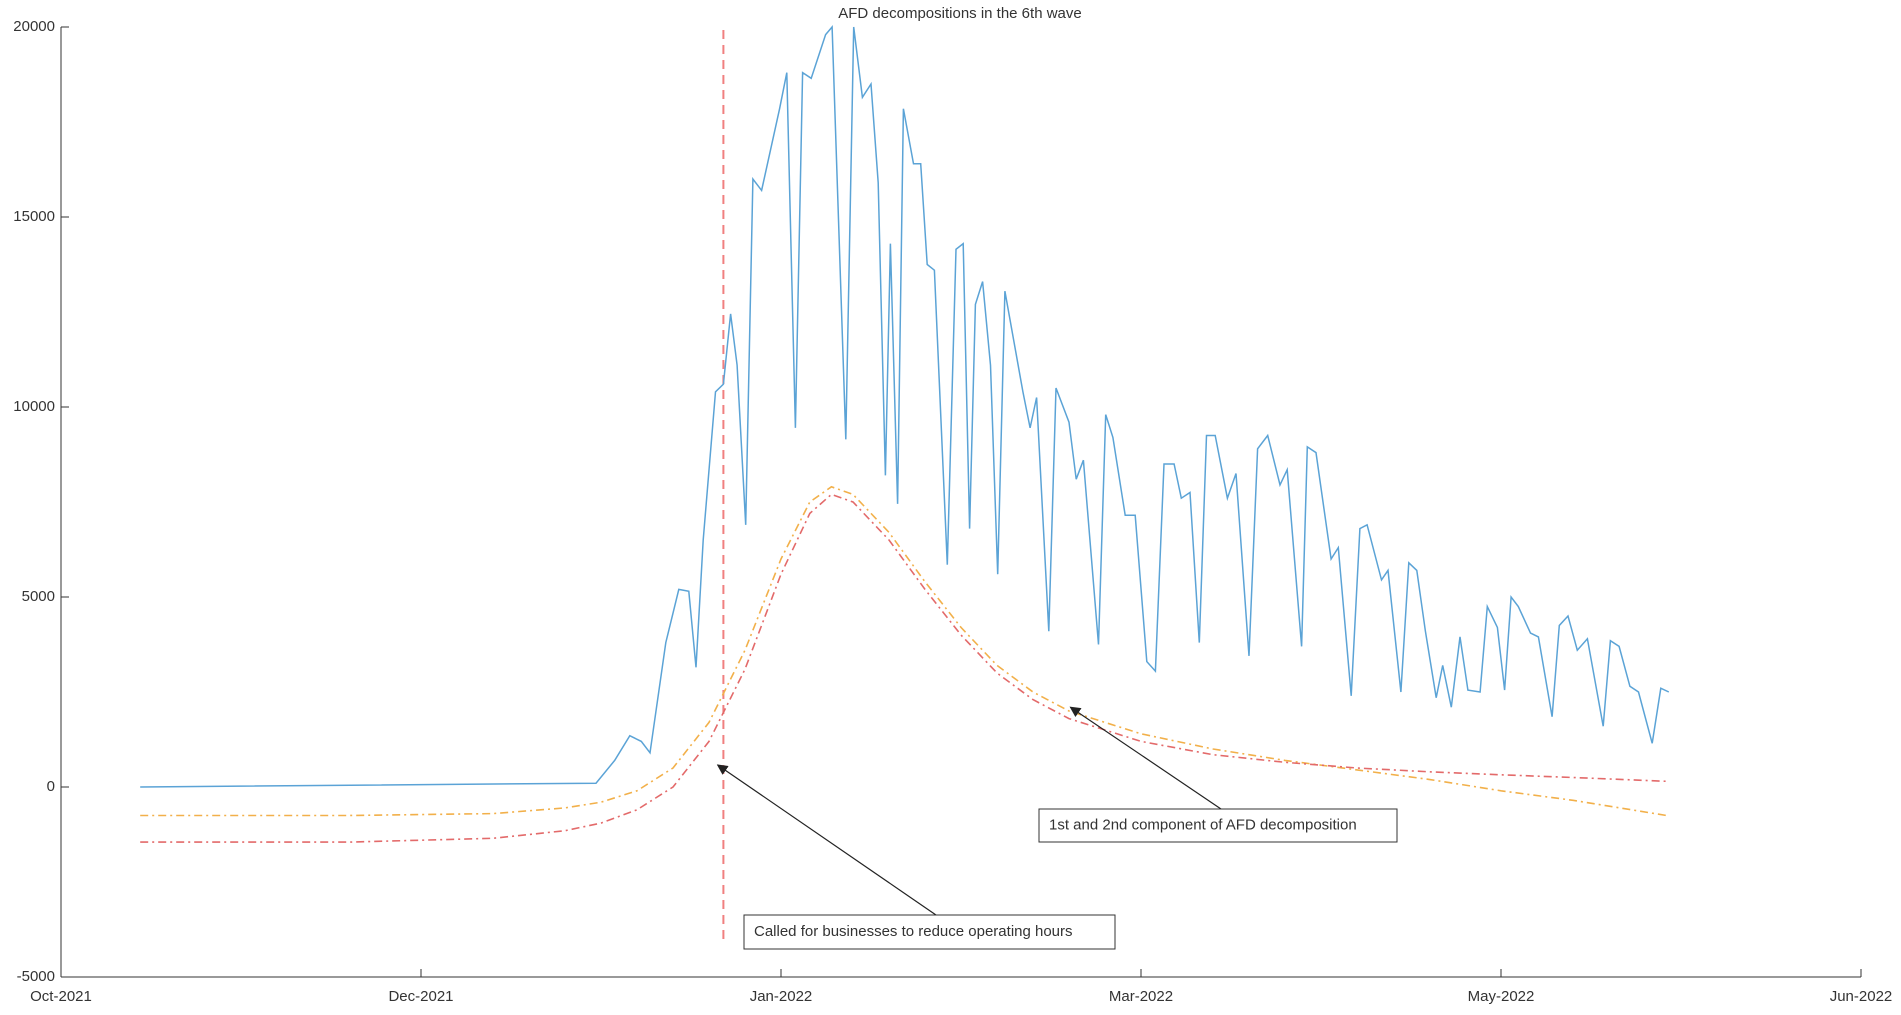  I want to click on y-tick-label: 10000, so click(34, 406).